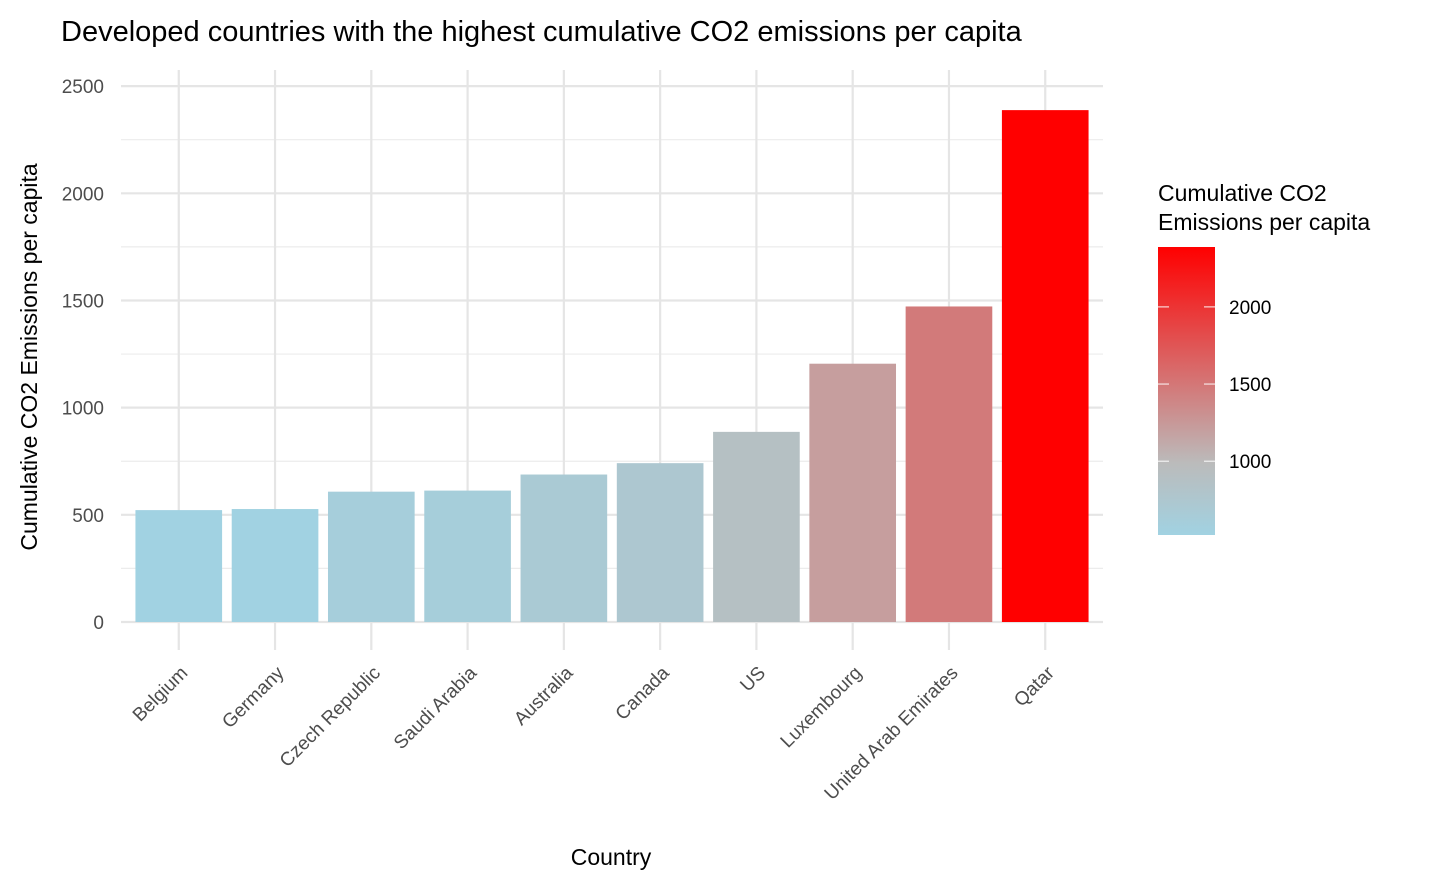 This screenshot has width=1440, height=889. I want to click on legend-tick-label: 2000, so click(1250, 308).